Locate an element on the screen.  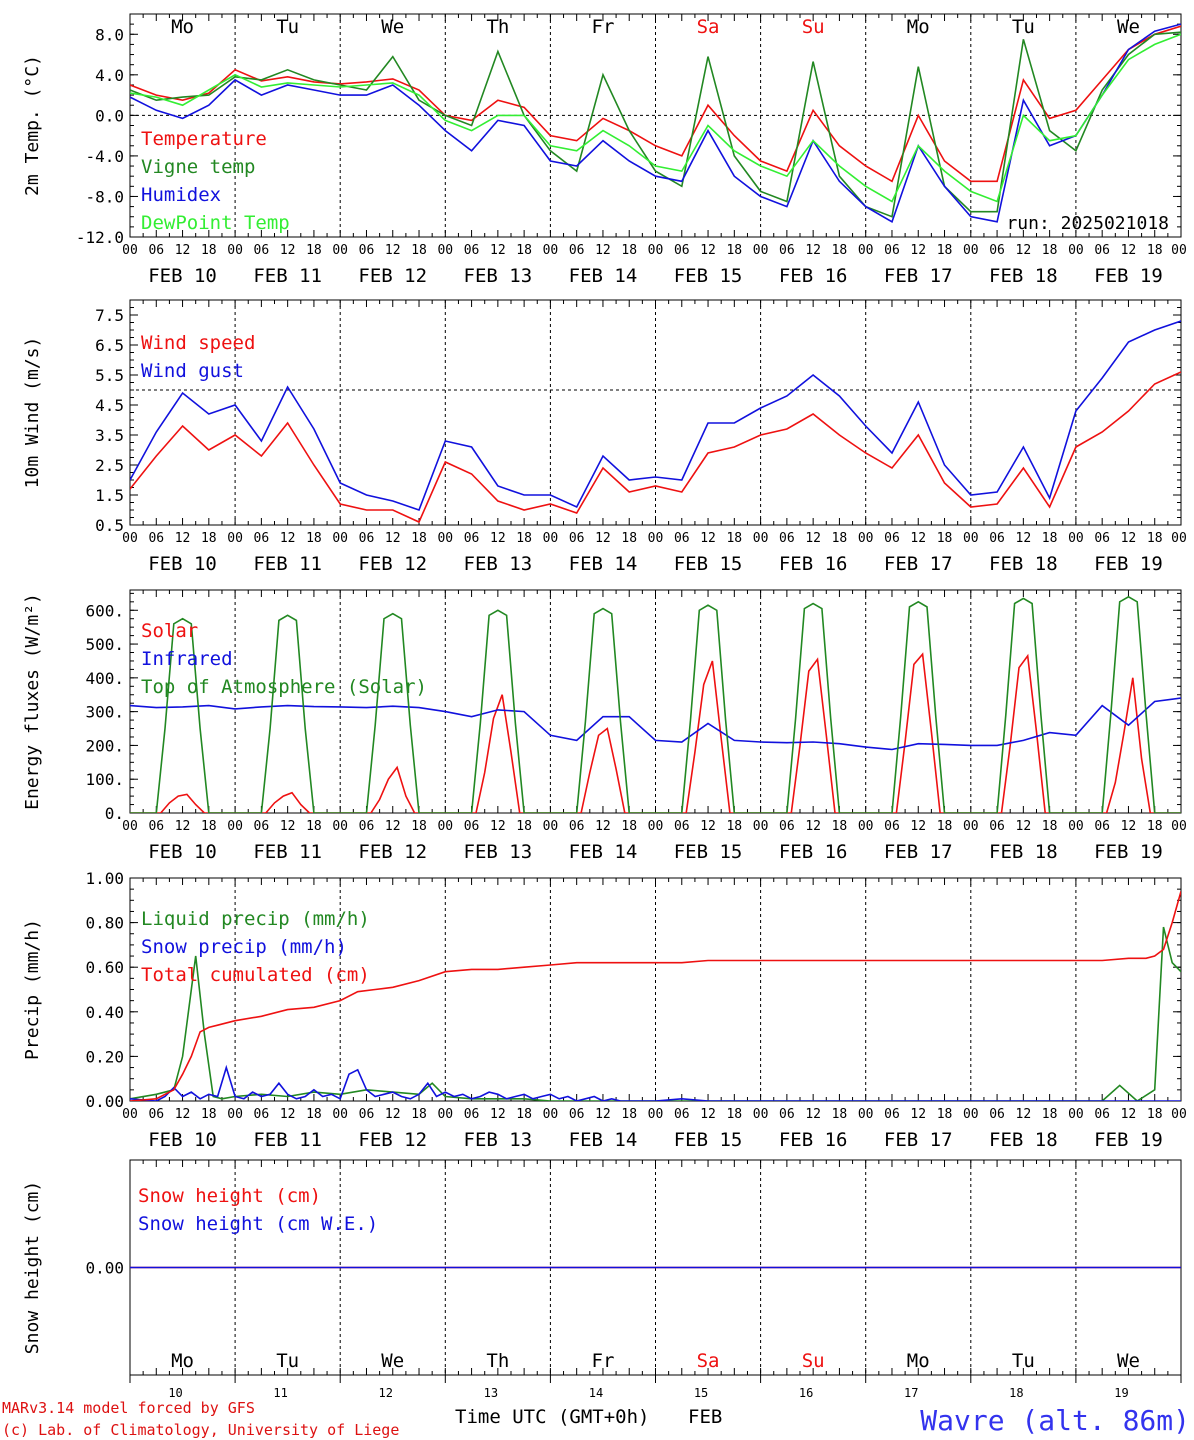
series-line-temperature is located at coordinates (655, 104).